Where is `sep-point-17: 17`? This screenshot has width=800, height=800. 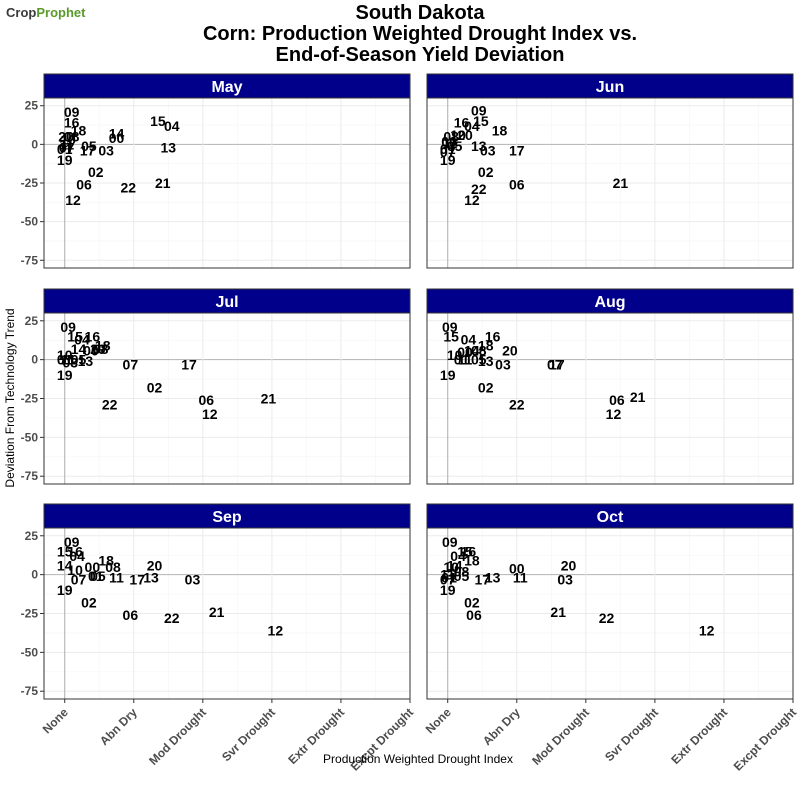
sep-point-17: 17 is located at coordinates (137, 579).